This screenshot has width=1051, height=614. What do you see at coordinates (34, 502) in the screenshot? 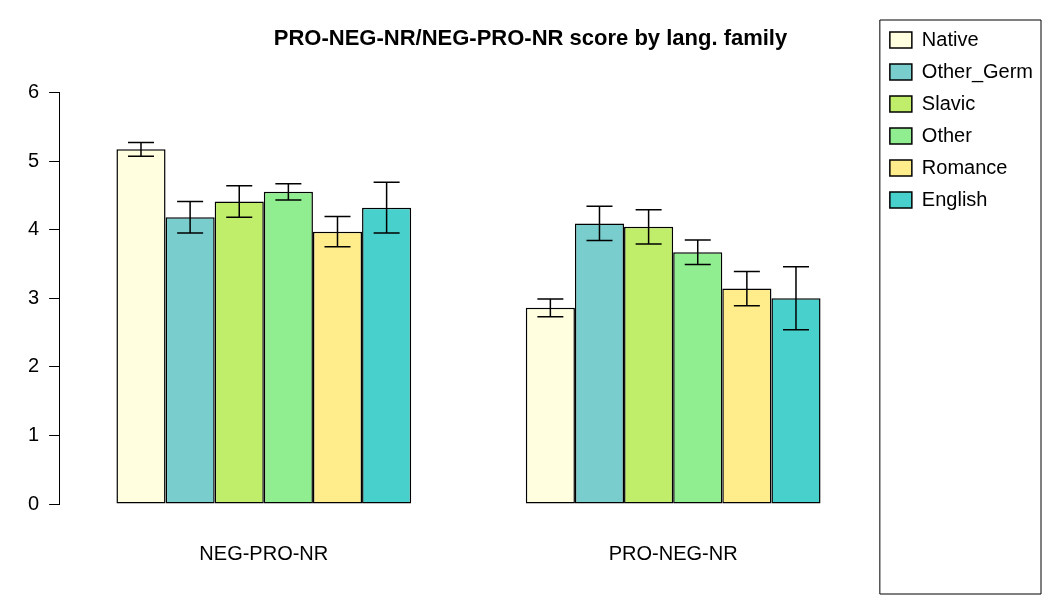
I see `y-tick-label: 0` at bounding box center [34, 502].